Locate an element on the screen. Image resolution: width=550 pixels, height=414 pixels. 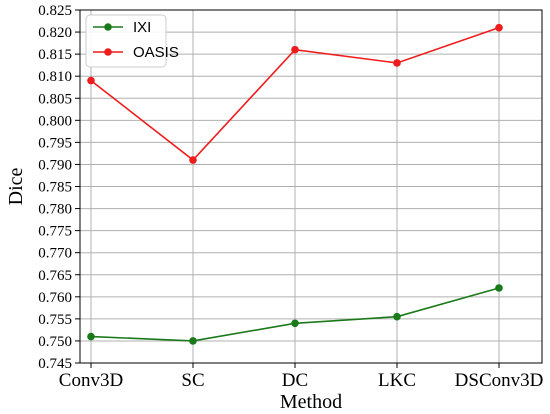
y-tick-label: 0.785 is located at coordinates (55, 188).